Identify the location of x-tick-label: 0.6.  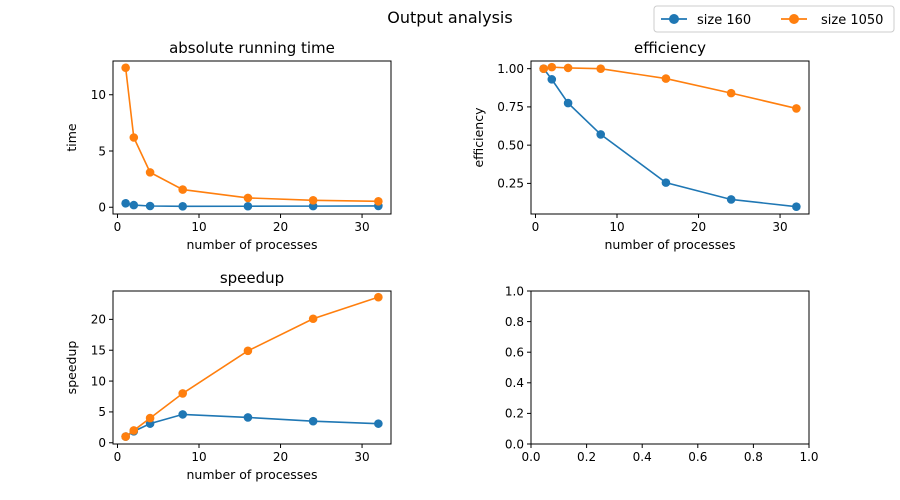
(697, 457).